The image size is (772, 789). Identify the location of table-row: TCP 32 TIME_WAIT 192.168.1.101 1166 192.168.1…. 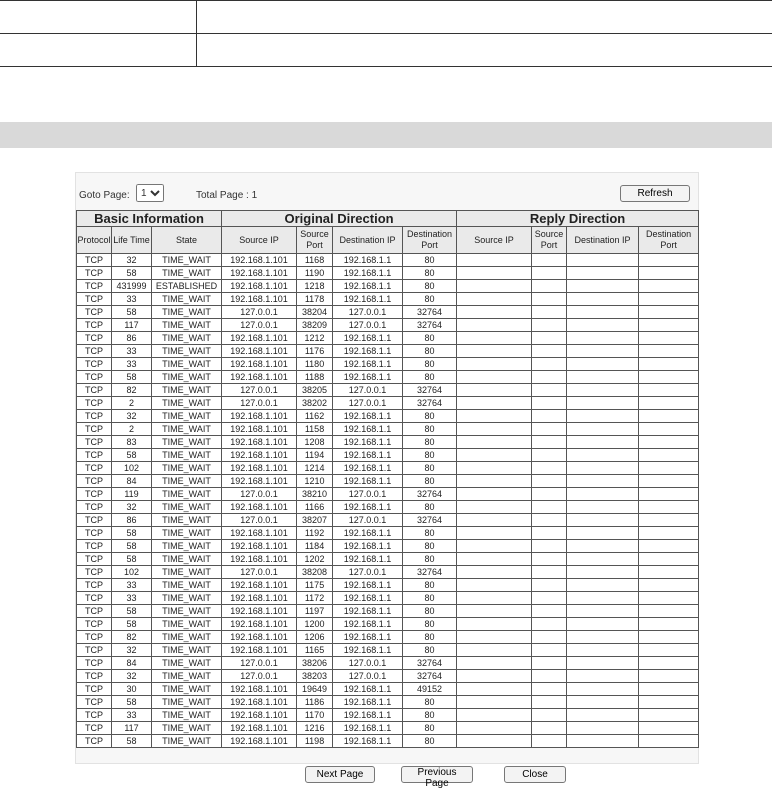
(388, 507).